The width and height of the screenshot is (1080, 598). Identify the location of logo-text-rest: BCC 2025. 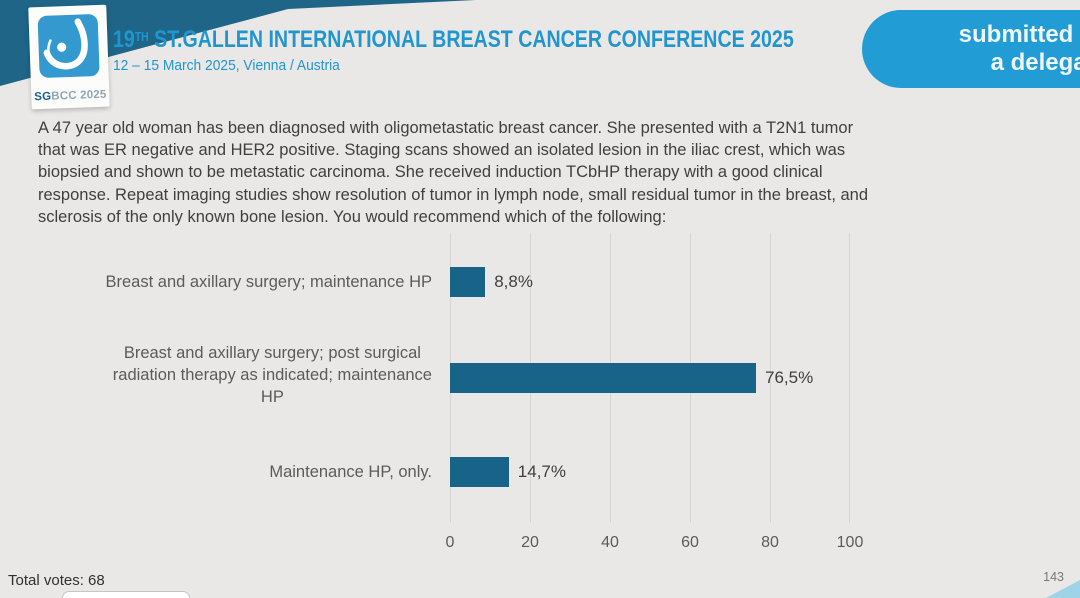
(79, 95).